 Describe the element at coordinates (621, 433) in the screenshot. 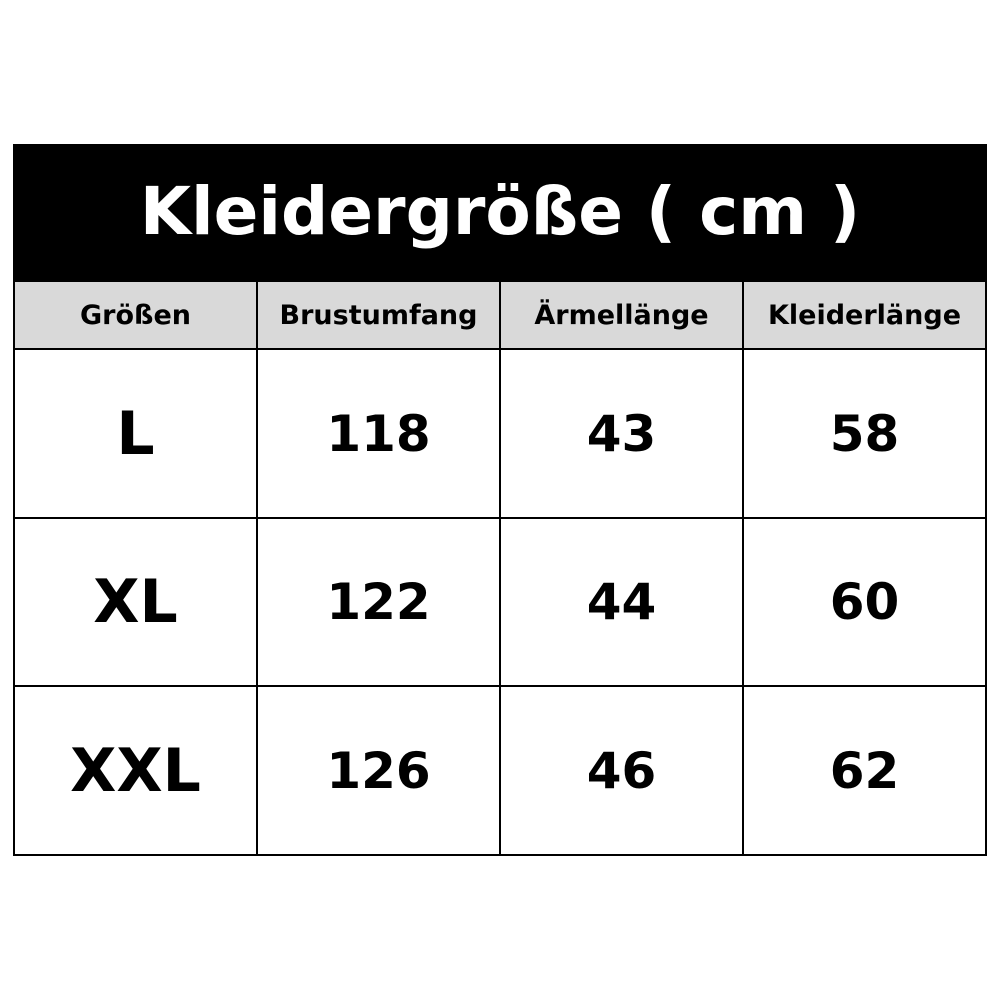

I see `aermellaenge-value: 43` at that location.